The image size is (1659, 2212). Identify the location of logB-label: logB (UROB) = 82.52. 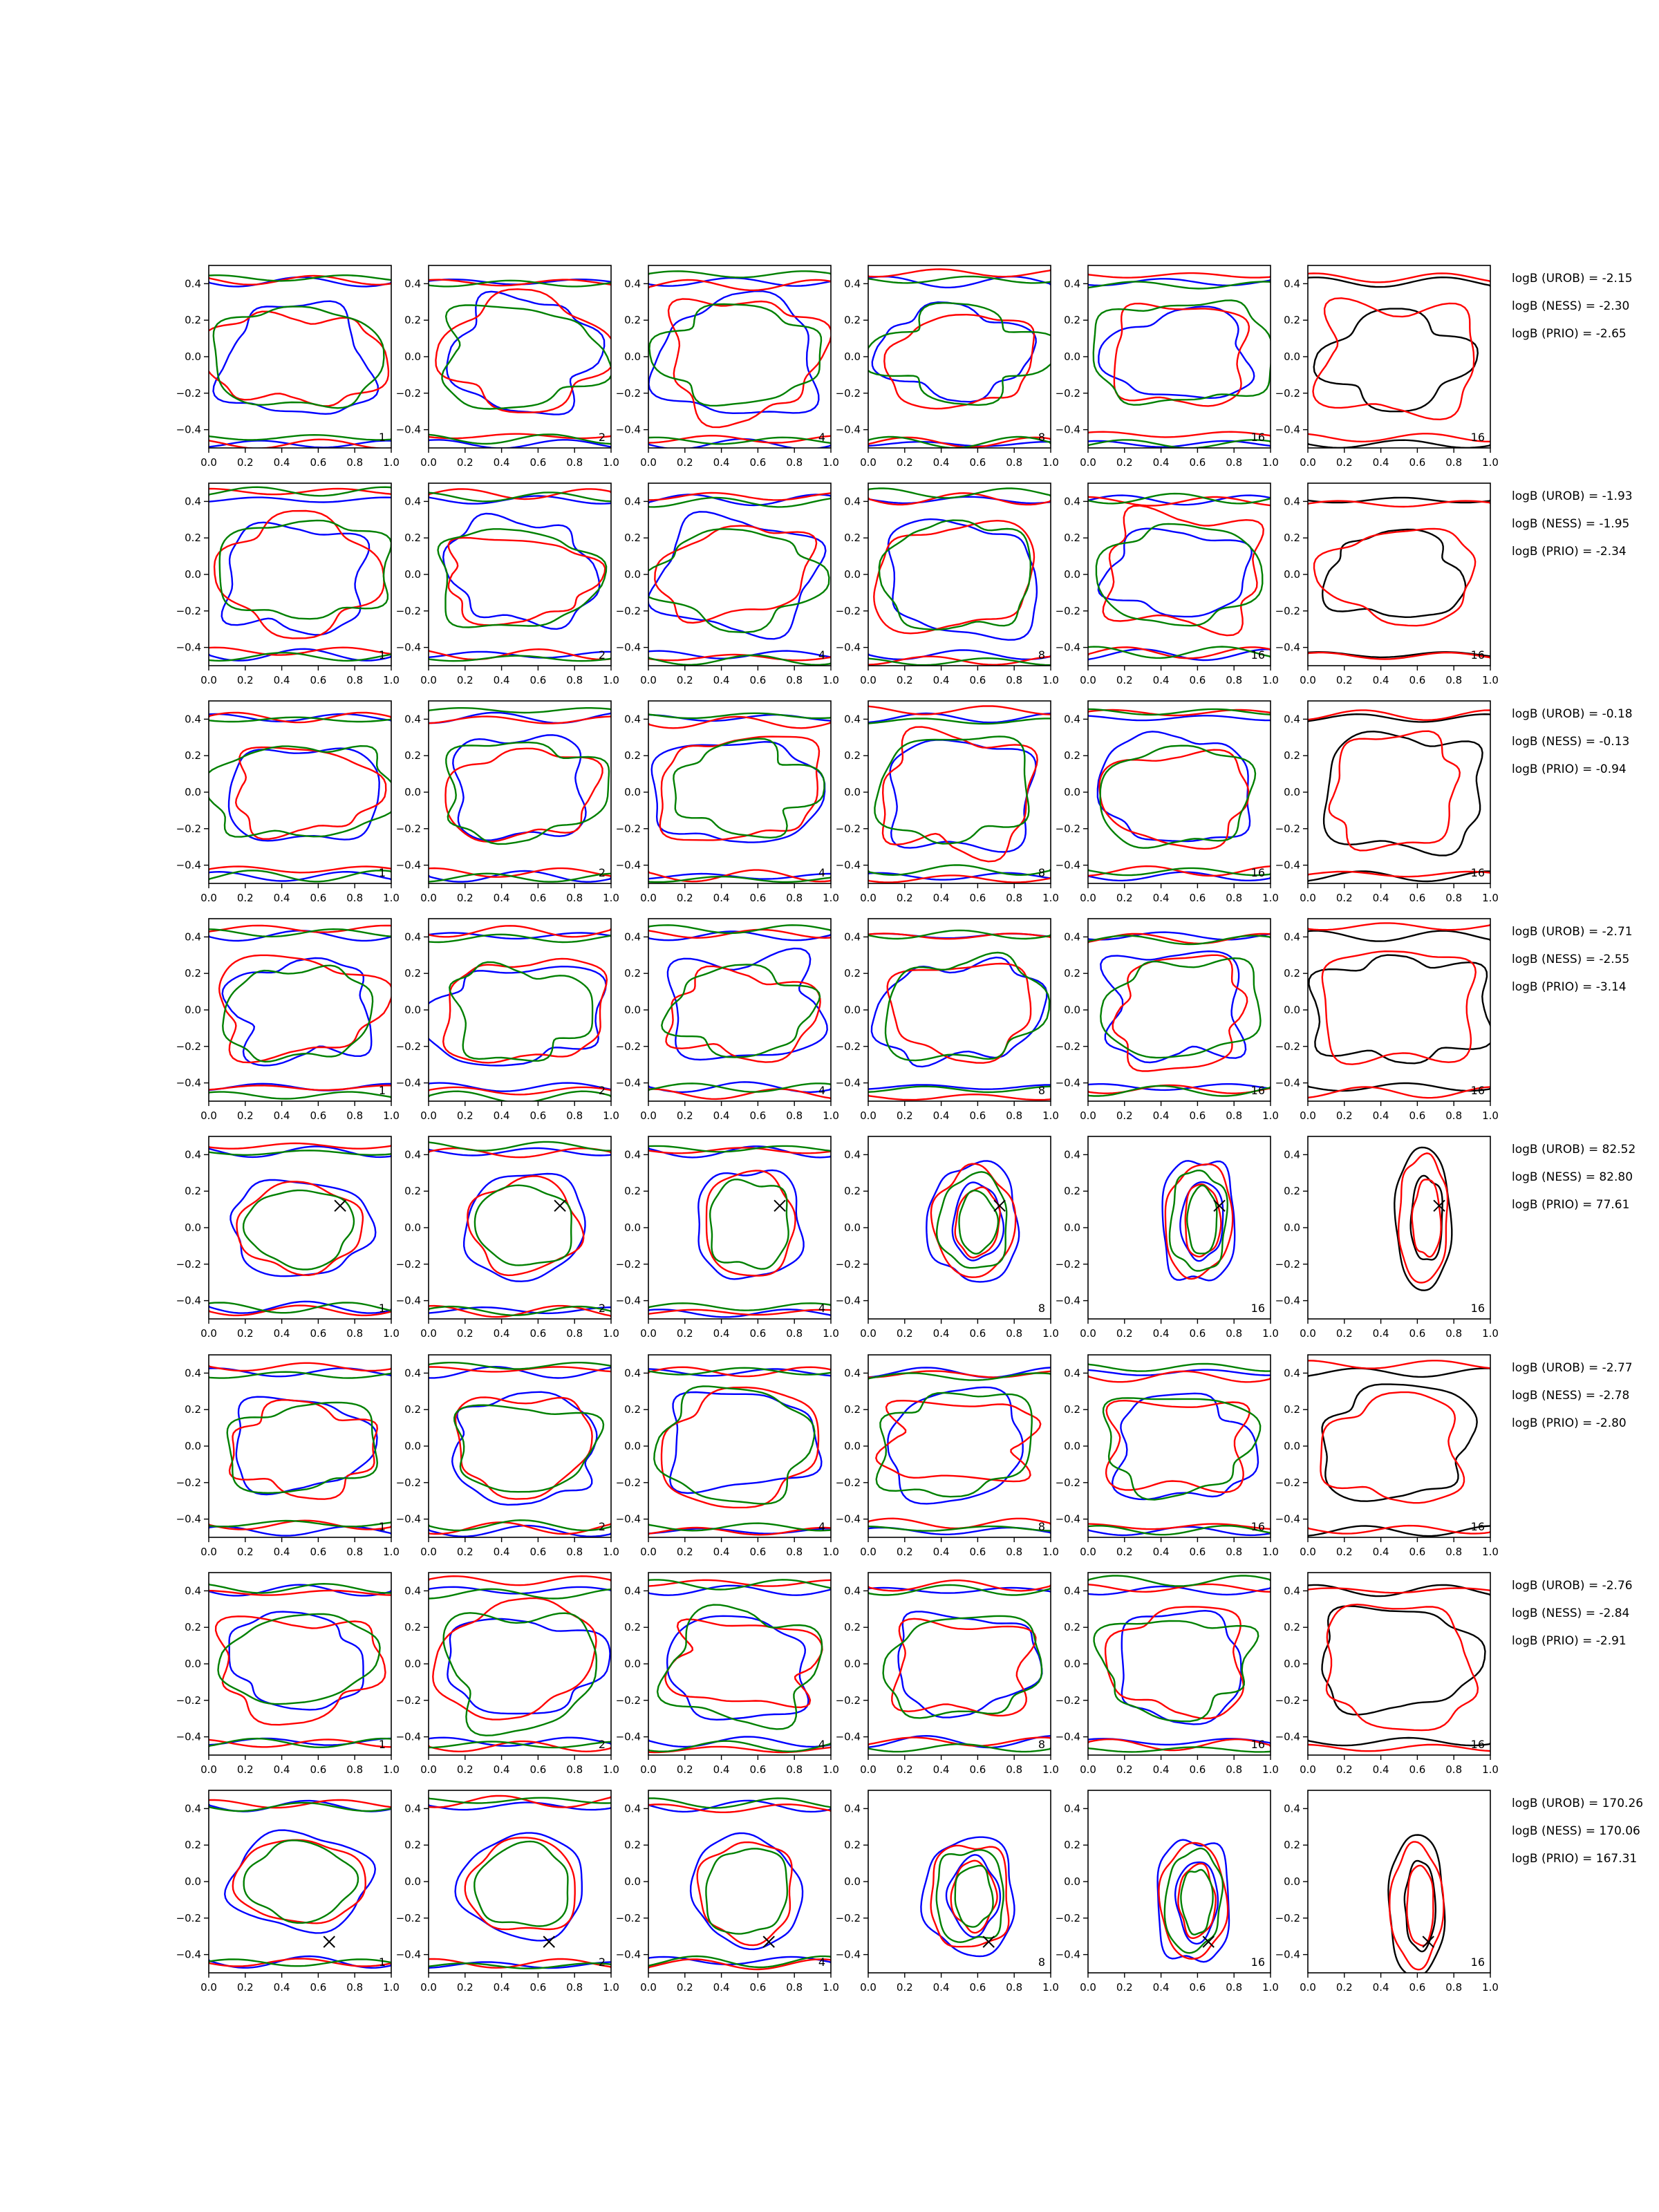
(1573, 1149).